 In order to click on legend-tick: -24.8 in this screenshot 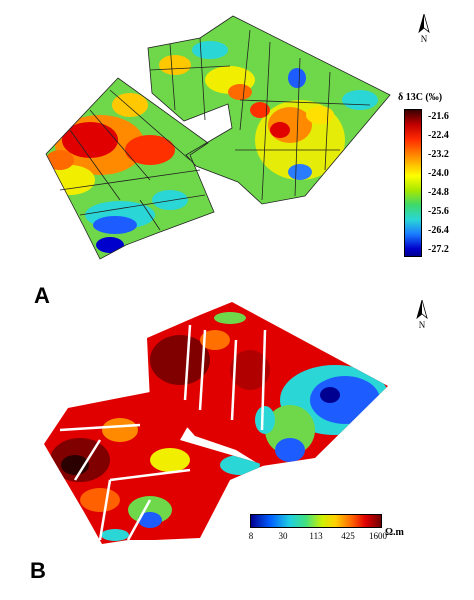, I will do `click(438, 192)`.